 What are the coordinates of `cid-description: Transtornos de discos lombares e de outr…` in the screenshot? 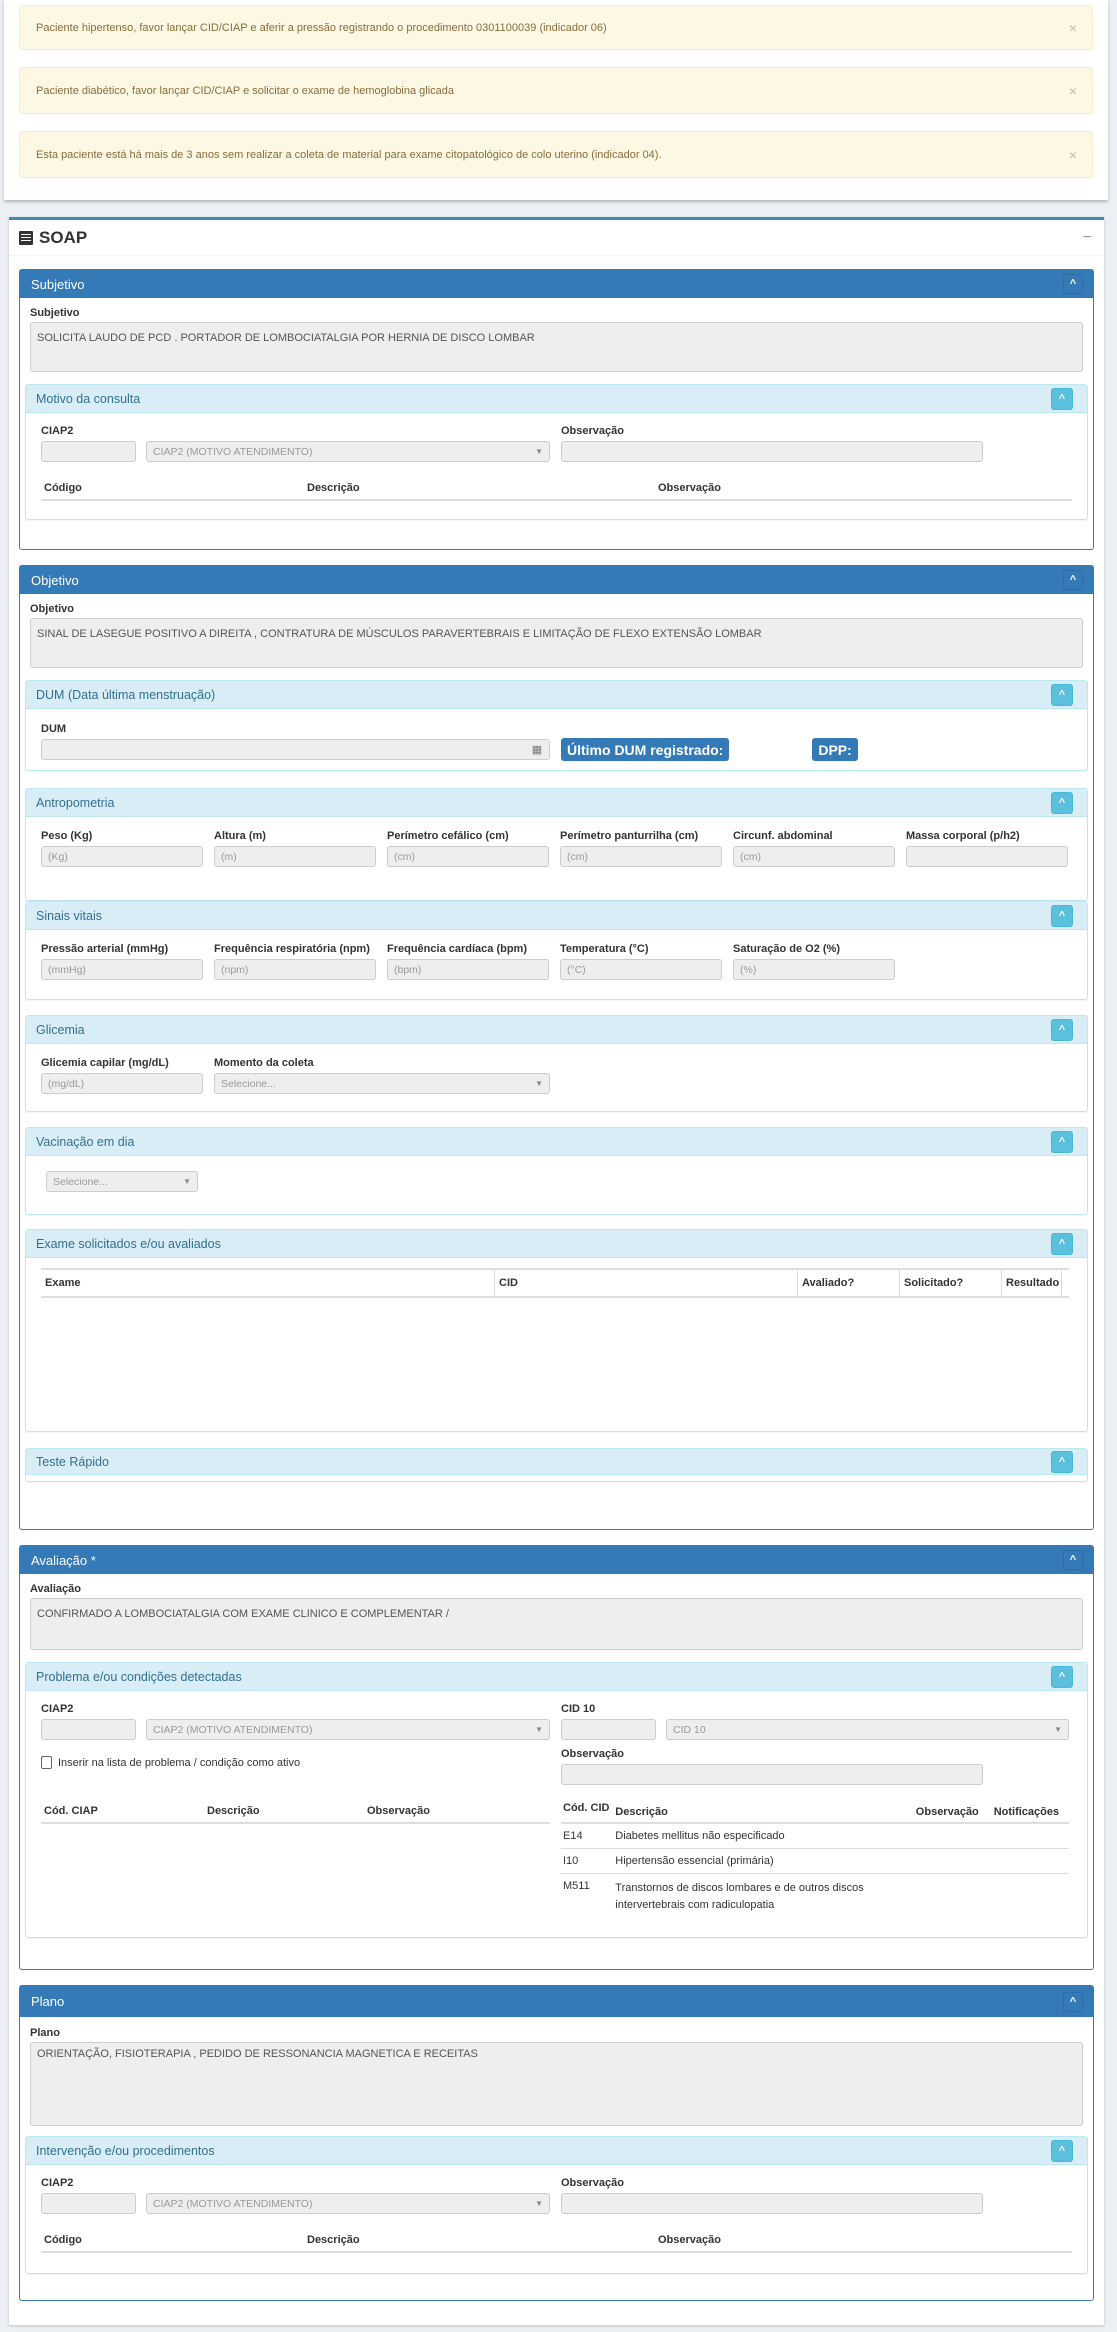 It's located at (739, 1896).